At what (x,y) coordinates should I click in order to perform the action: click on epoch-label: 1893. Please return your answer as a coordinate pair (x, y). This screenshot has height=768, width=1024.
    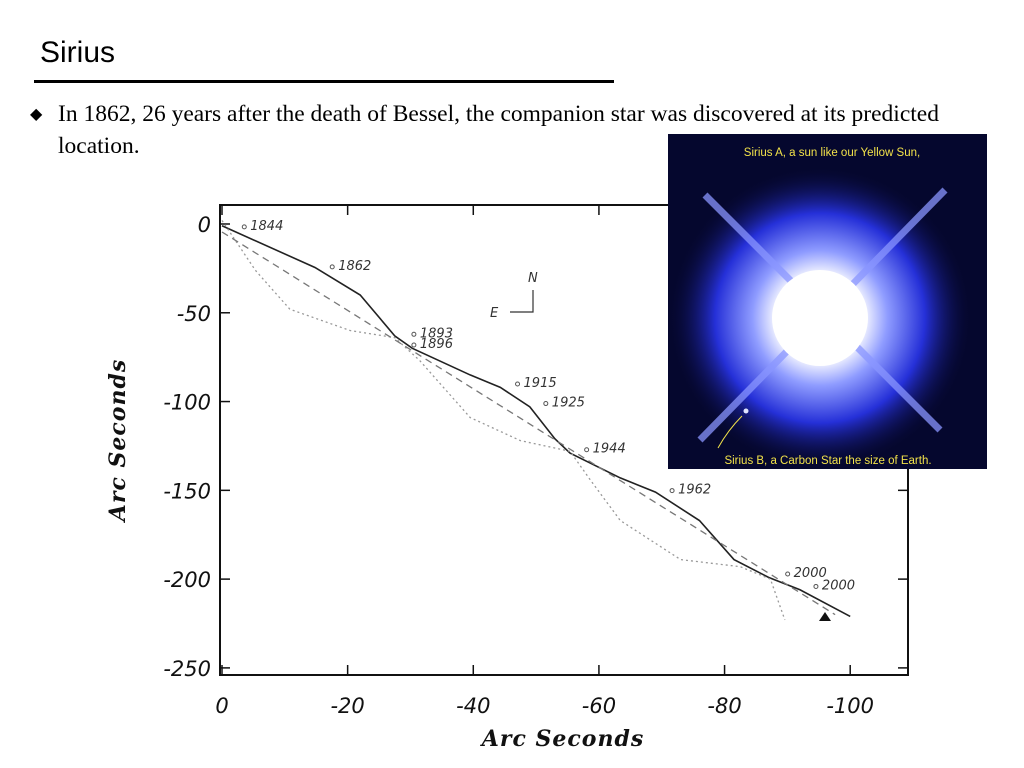
    Looking at the image, I should click on (436, 333).